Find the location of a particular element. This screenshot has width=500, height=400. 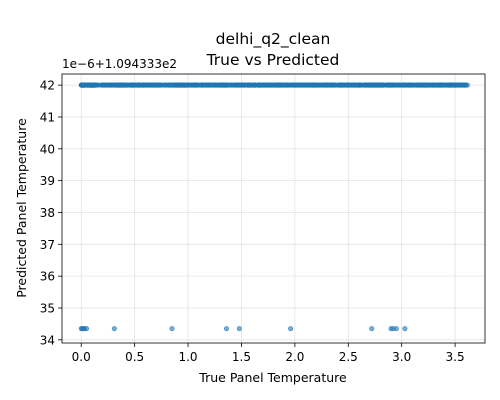

x-tick-label: 2.5 is located at coordinates (348, 357).